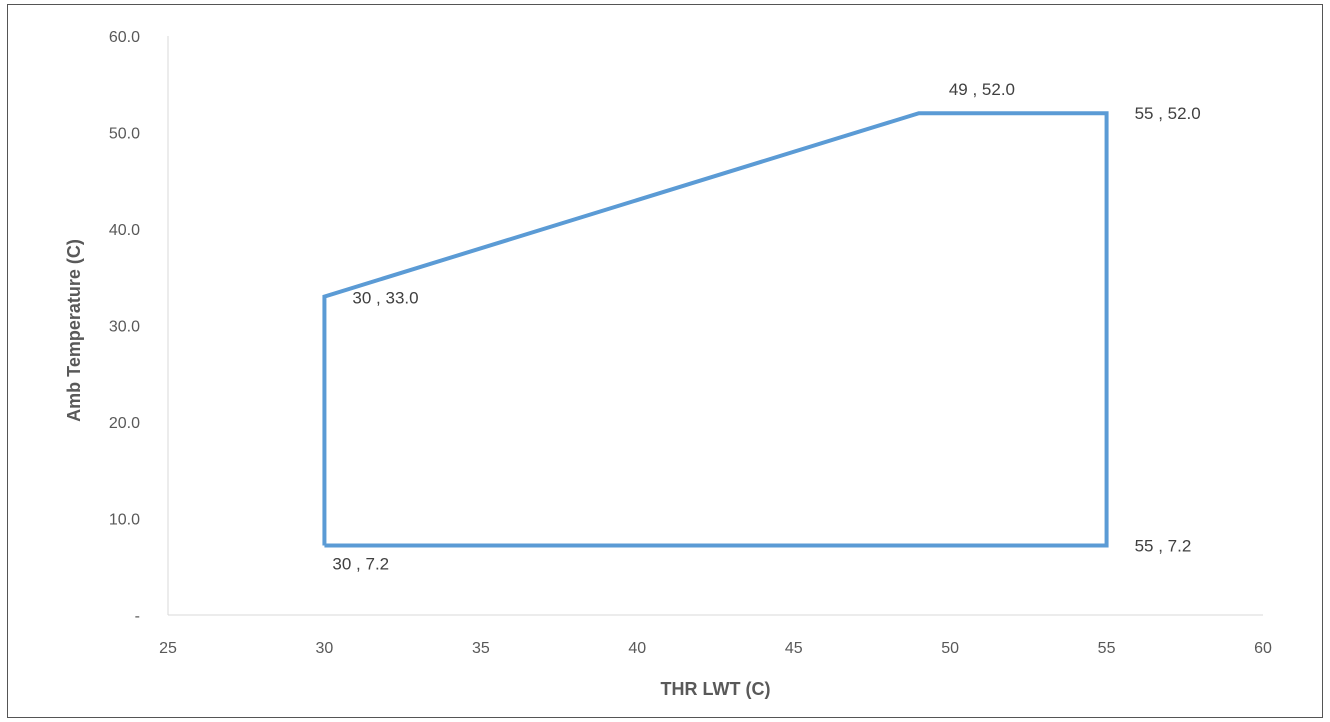 This screenshot has width=1330, height=722. What do you see at coordinates (794, 648) in the screenshot?
I see `x-tick-label: 45` at bounding box center [794, 648].